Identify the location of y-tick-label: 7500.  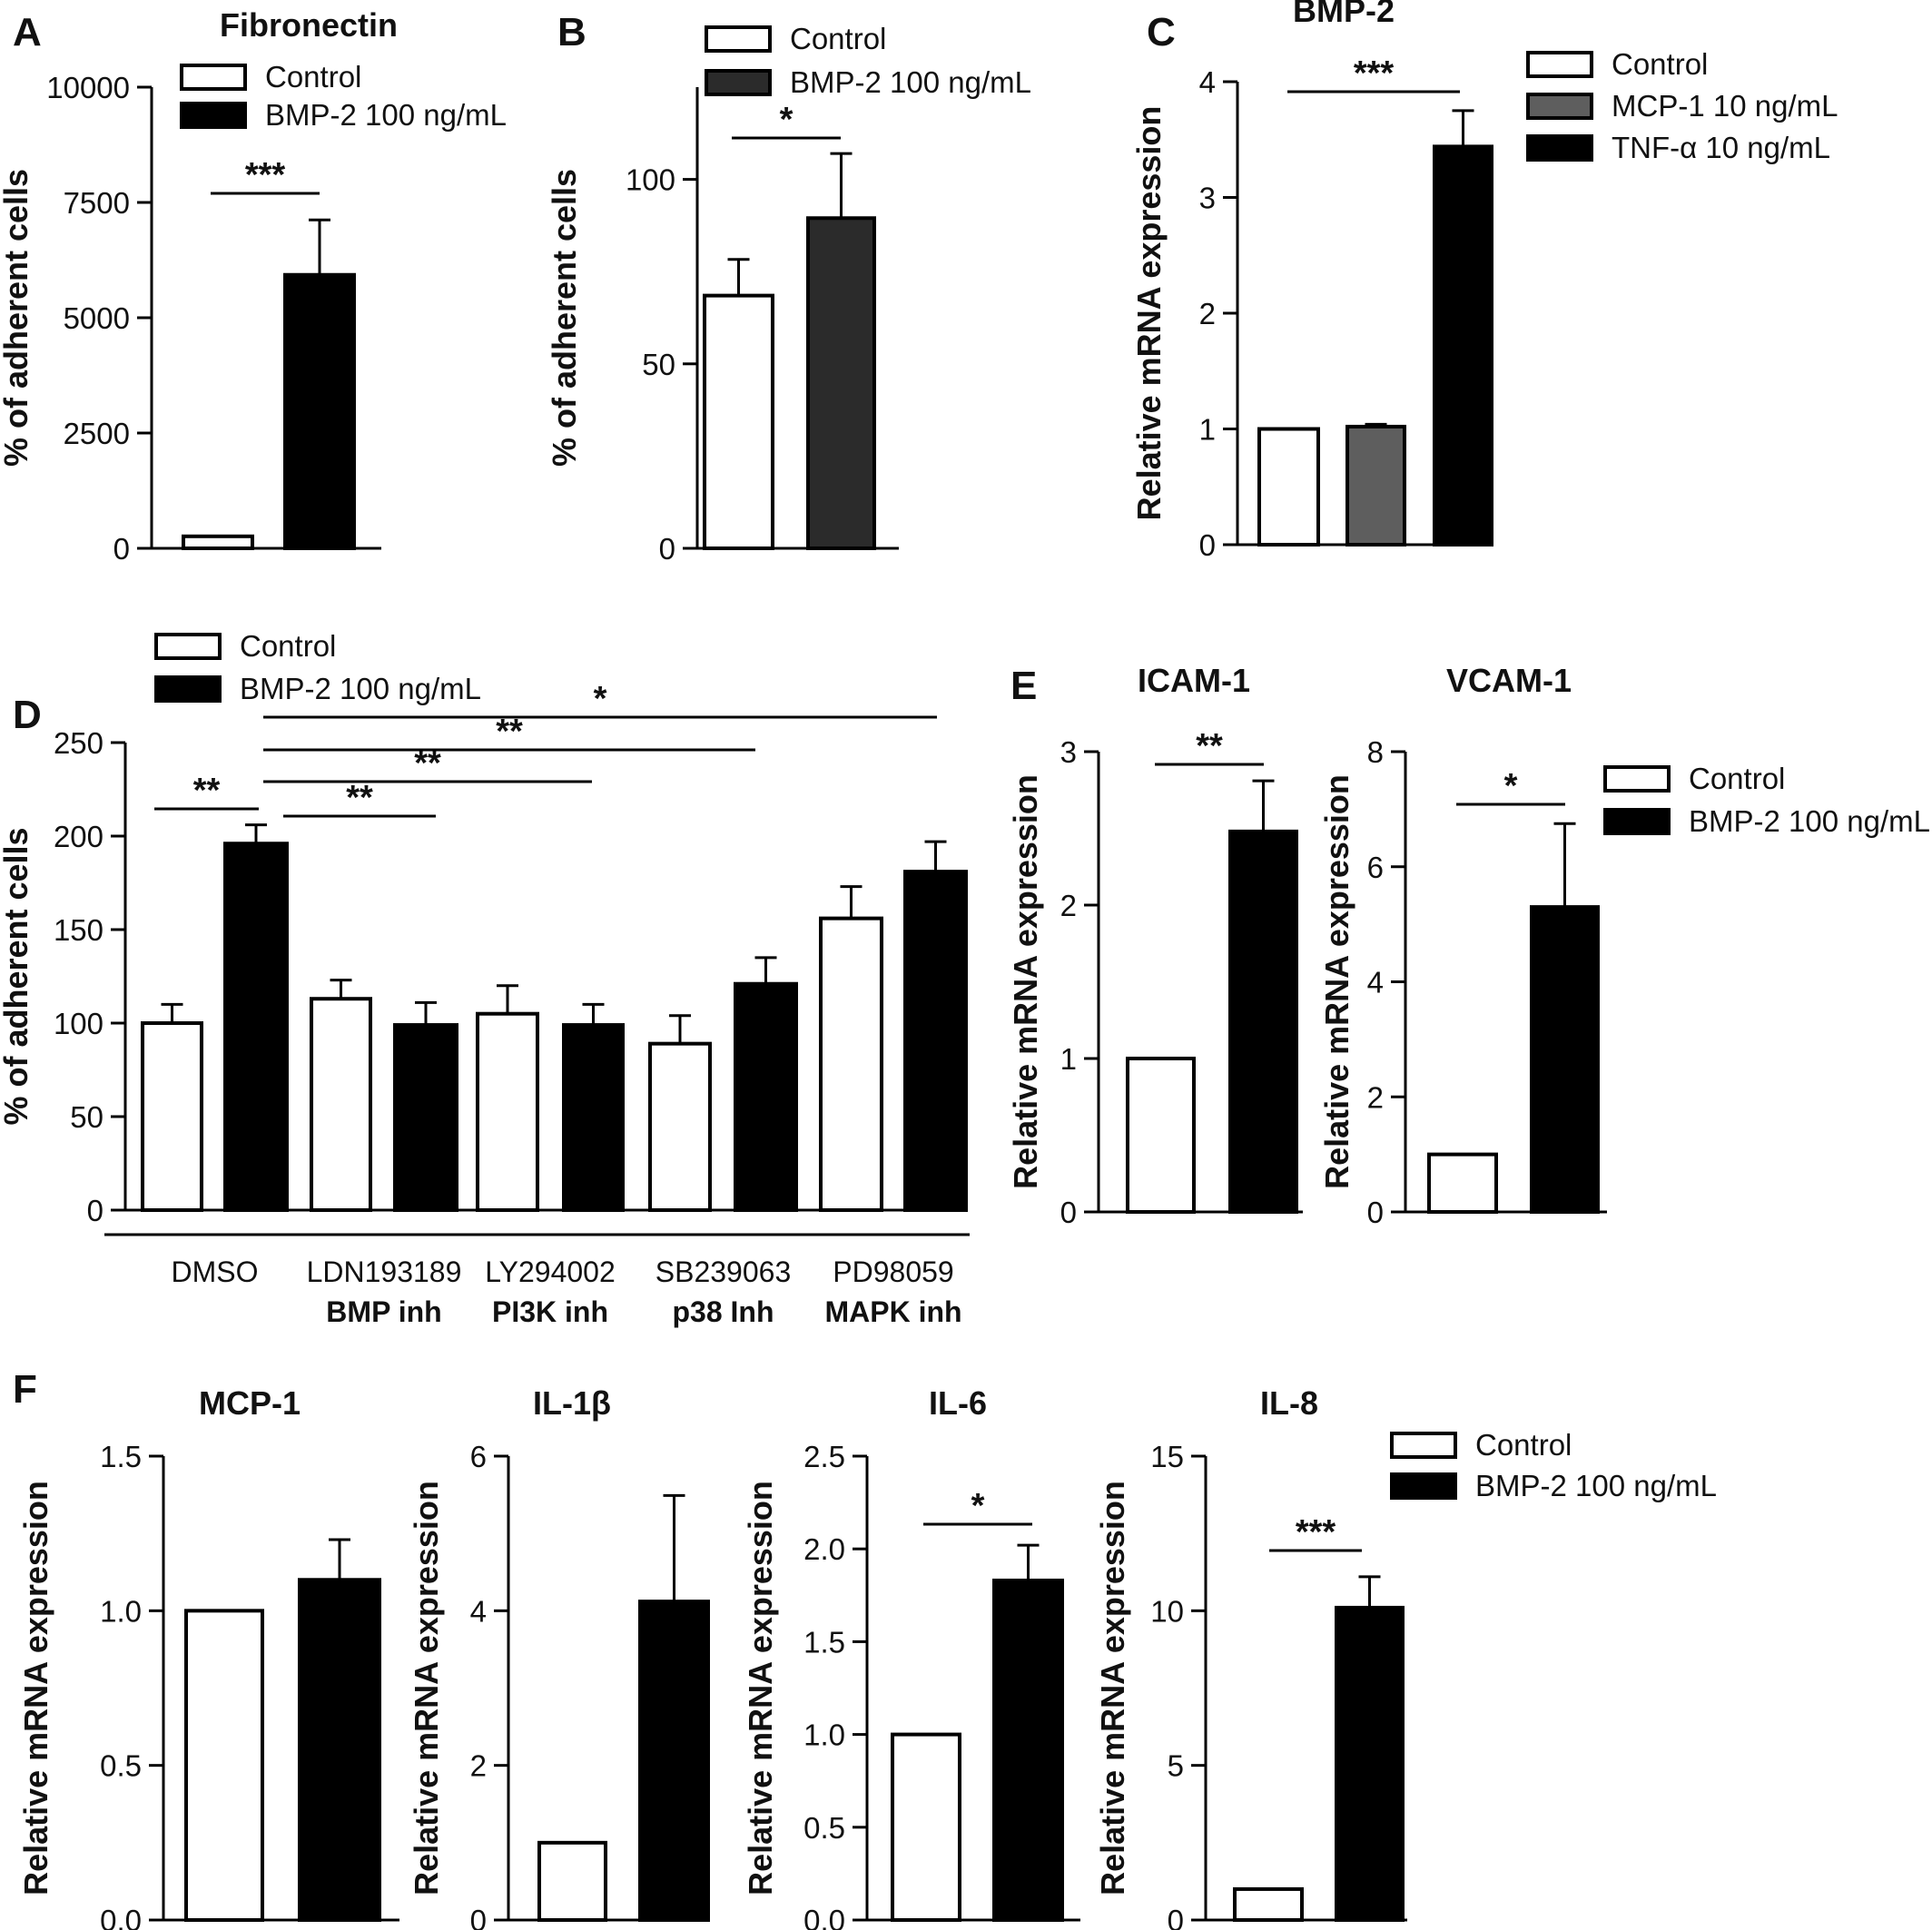
(97, 203).